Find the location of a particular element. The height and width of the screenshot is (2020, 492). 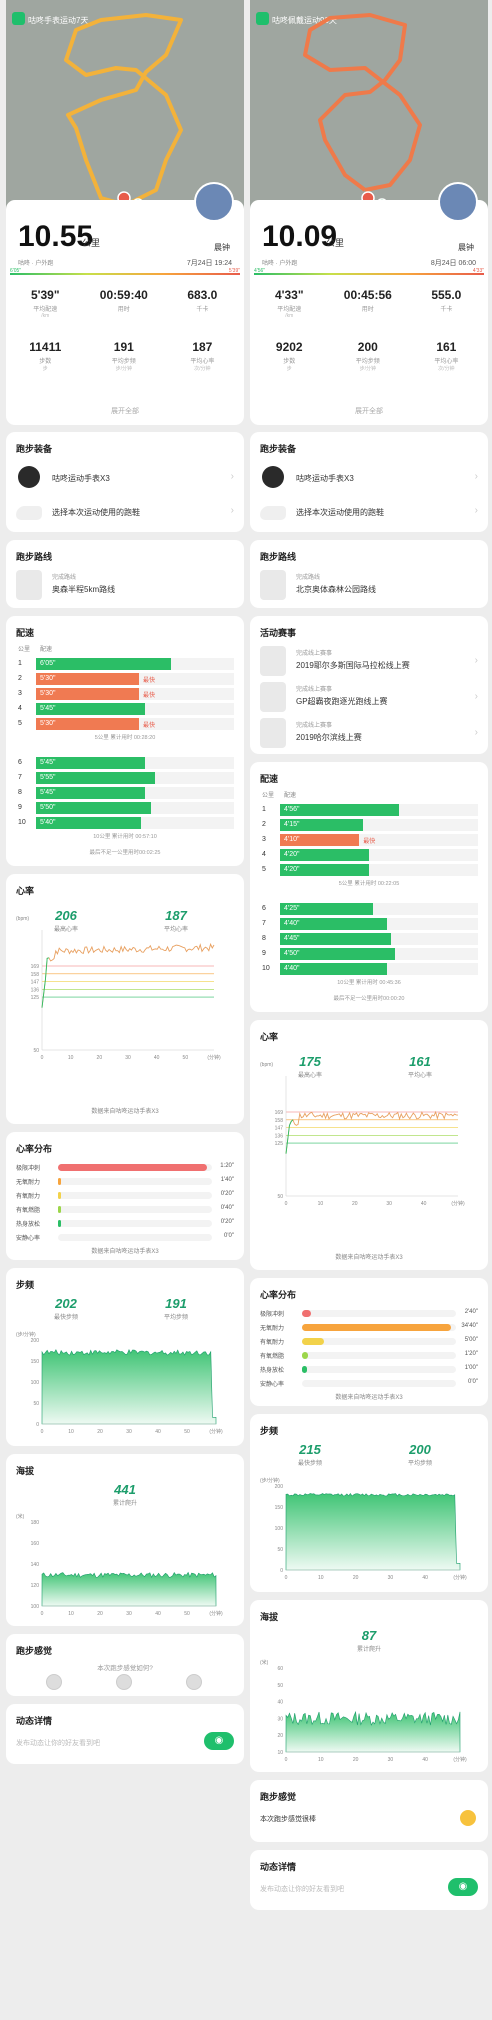

sad-face-icon is located at coordinates (54, 1682).